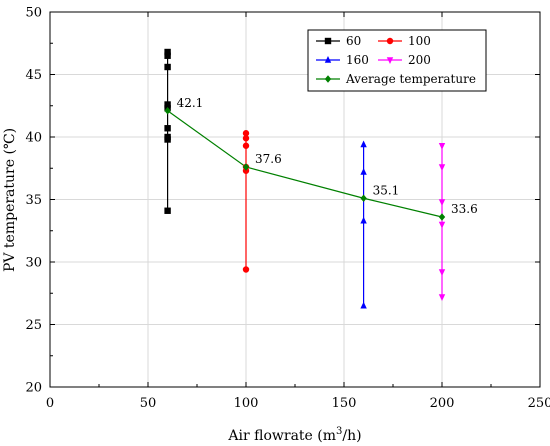  Describe the element at coordinates (50, 403) in the screenshot. I see `x-tick-label: 0` at that location.